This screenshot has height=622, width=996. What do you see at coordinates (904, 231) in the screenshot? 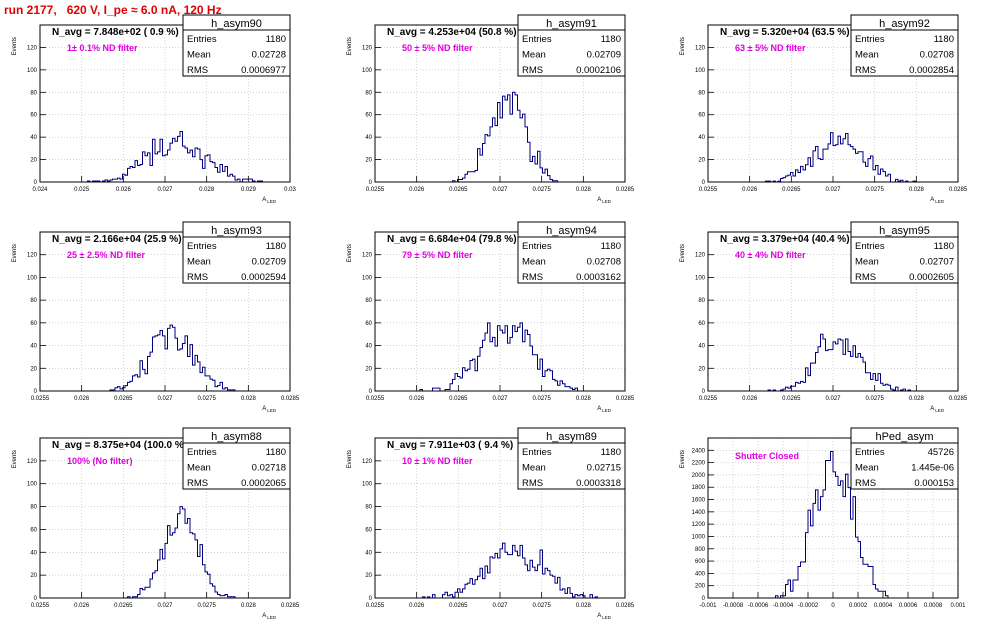
I see `histogram-name: h_asym95` at bounding box center [904, 231].